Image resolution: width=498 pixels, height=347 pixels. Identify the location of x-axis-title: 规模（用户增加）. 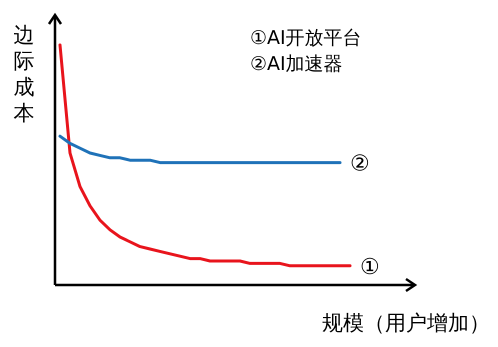
(406, 323).